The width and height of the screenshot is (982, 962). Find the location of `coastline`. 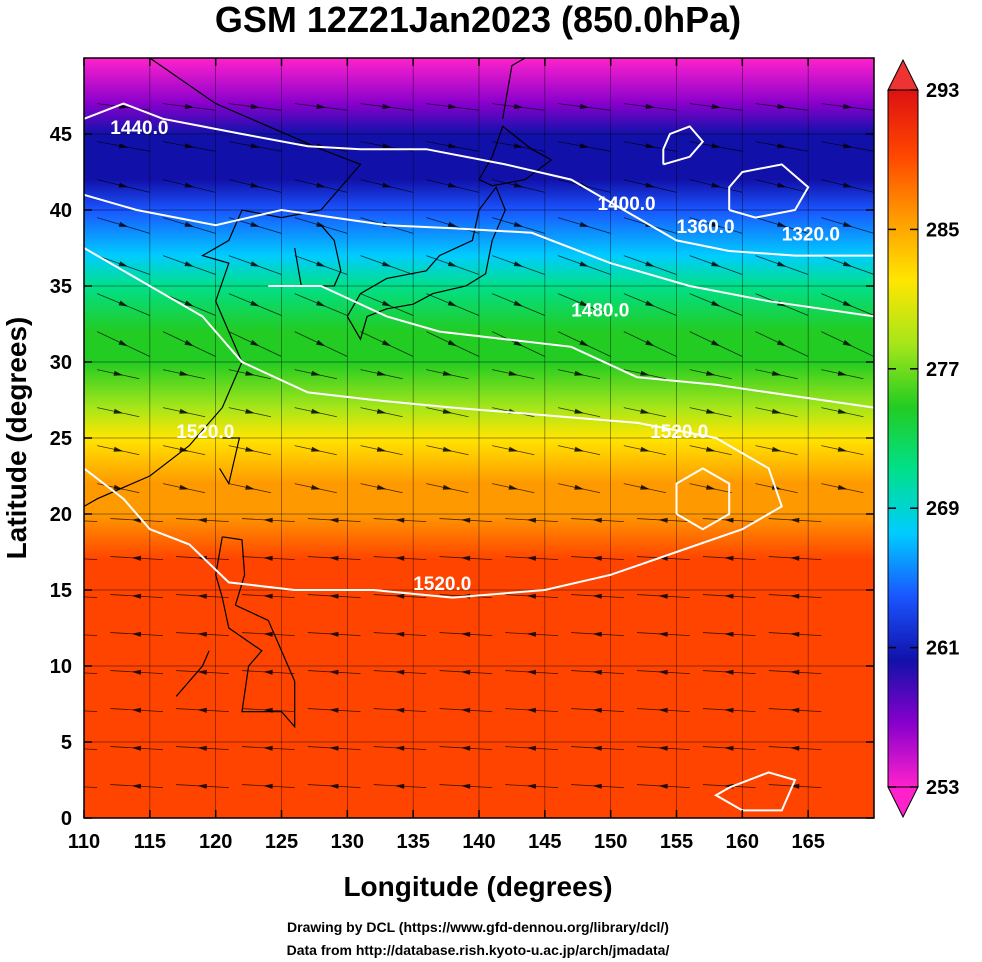

coastline is located at coordinates (515, 156).